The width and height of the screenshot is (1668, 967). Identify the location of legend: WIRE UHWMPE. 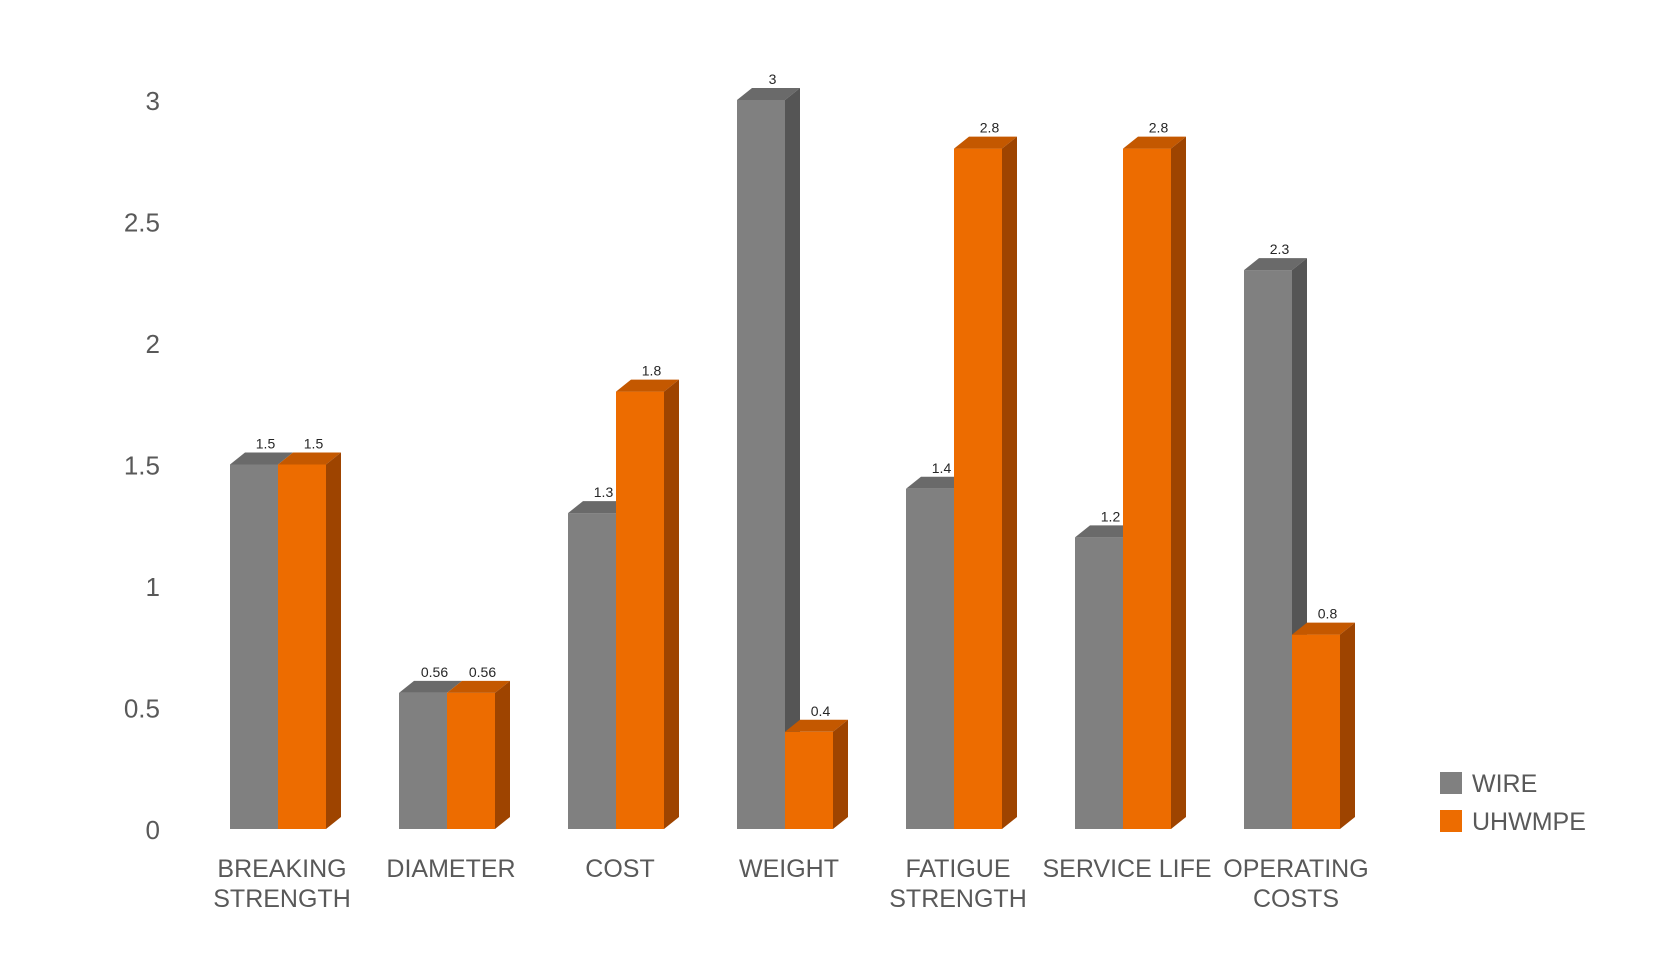
(1513, 803).